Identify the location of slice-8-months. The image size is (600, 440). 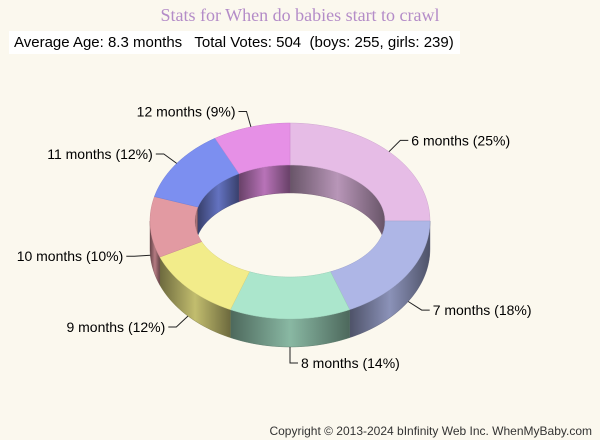
(290, 295).